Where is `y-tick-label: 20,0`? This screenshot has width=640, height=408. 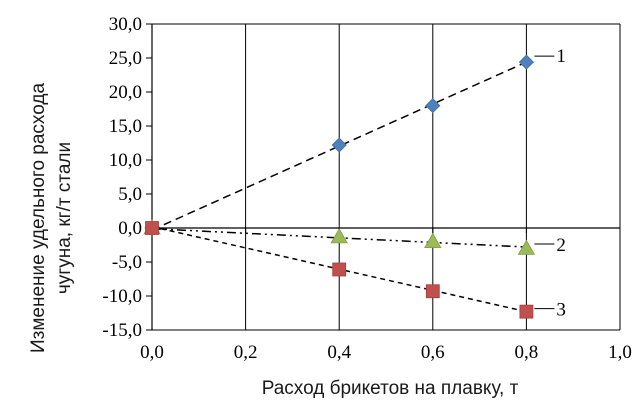
y-tick-label: 20,0 is located at coordinates (125, 92).